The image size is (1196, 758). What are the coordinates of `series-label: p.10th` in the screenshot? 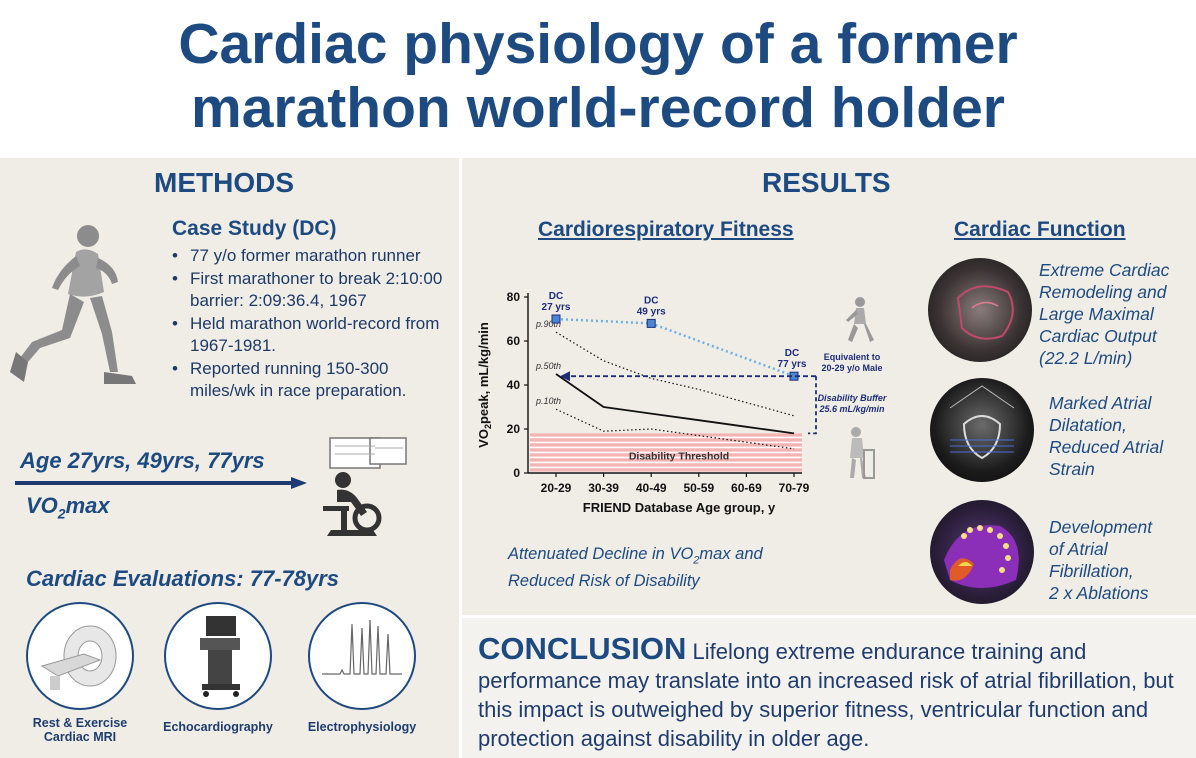 It's located at (548, 401).